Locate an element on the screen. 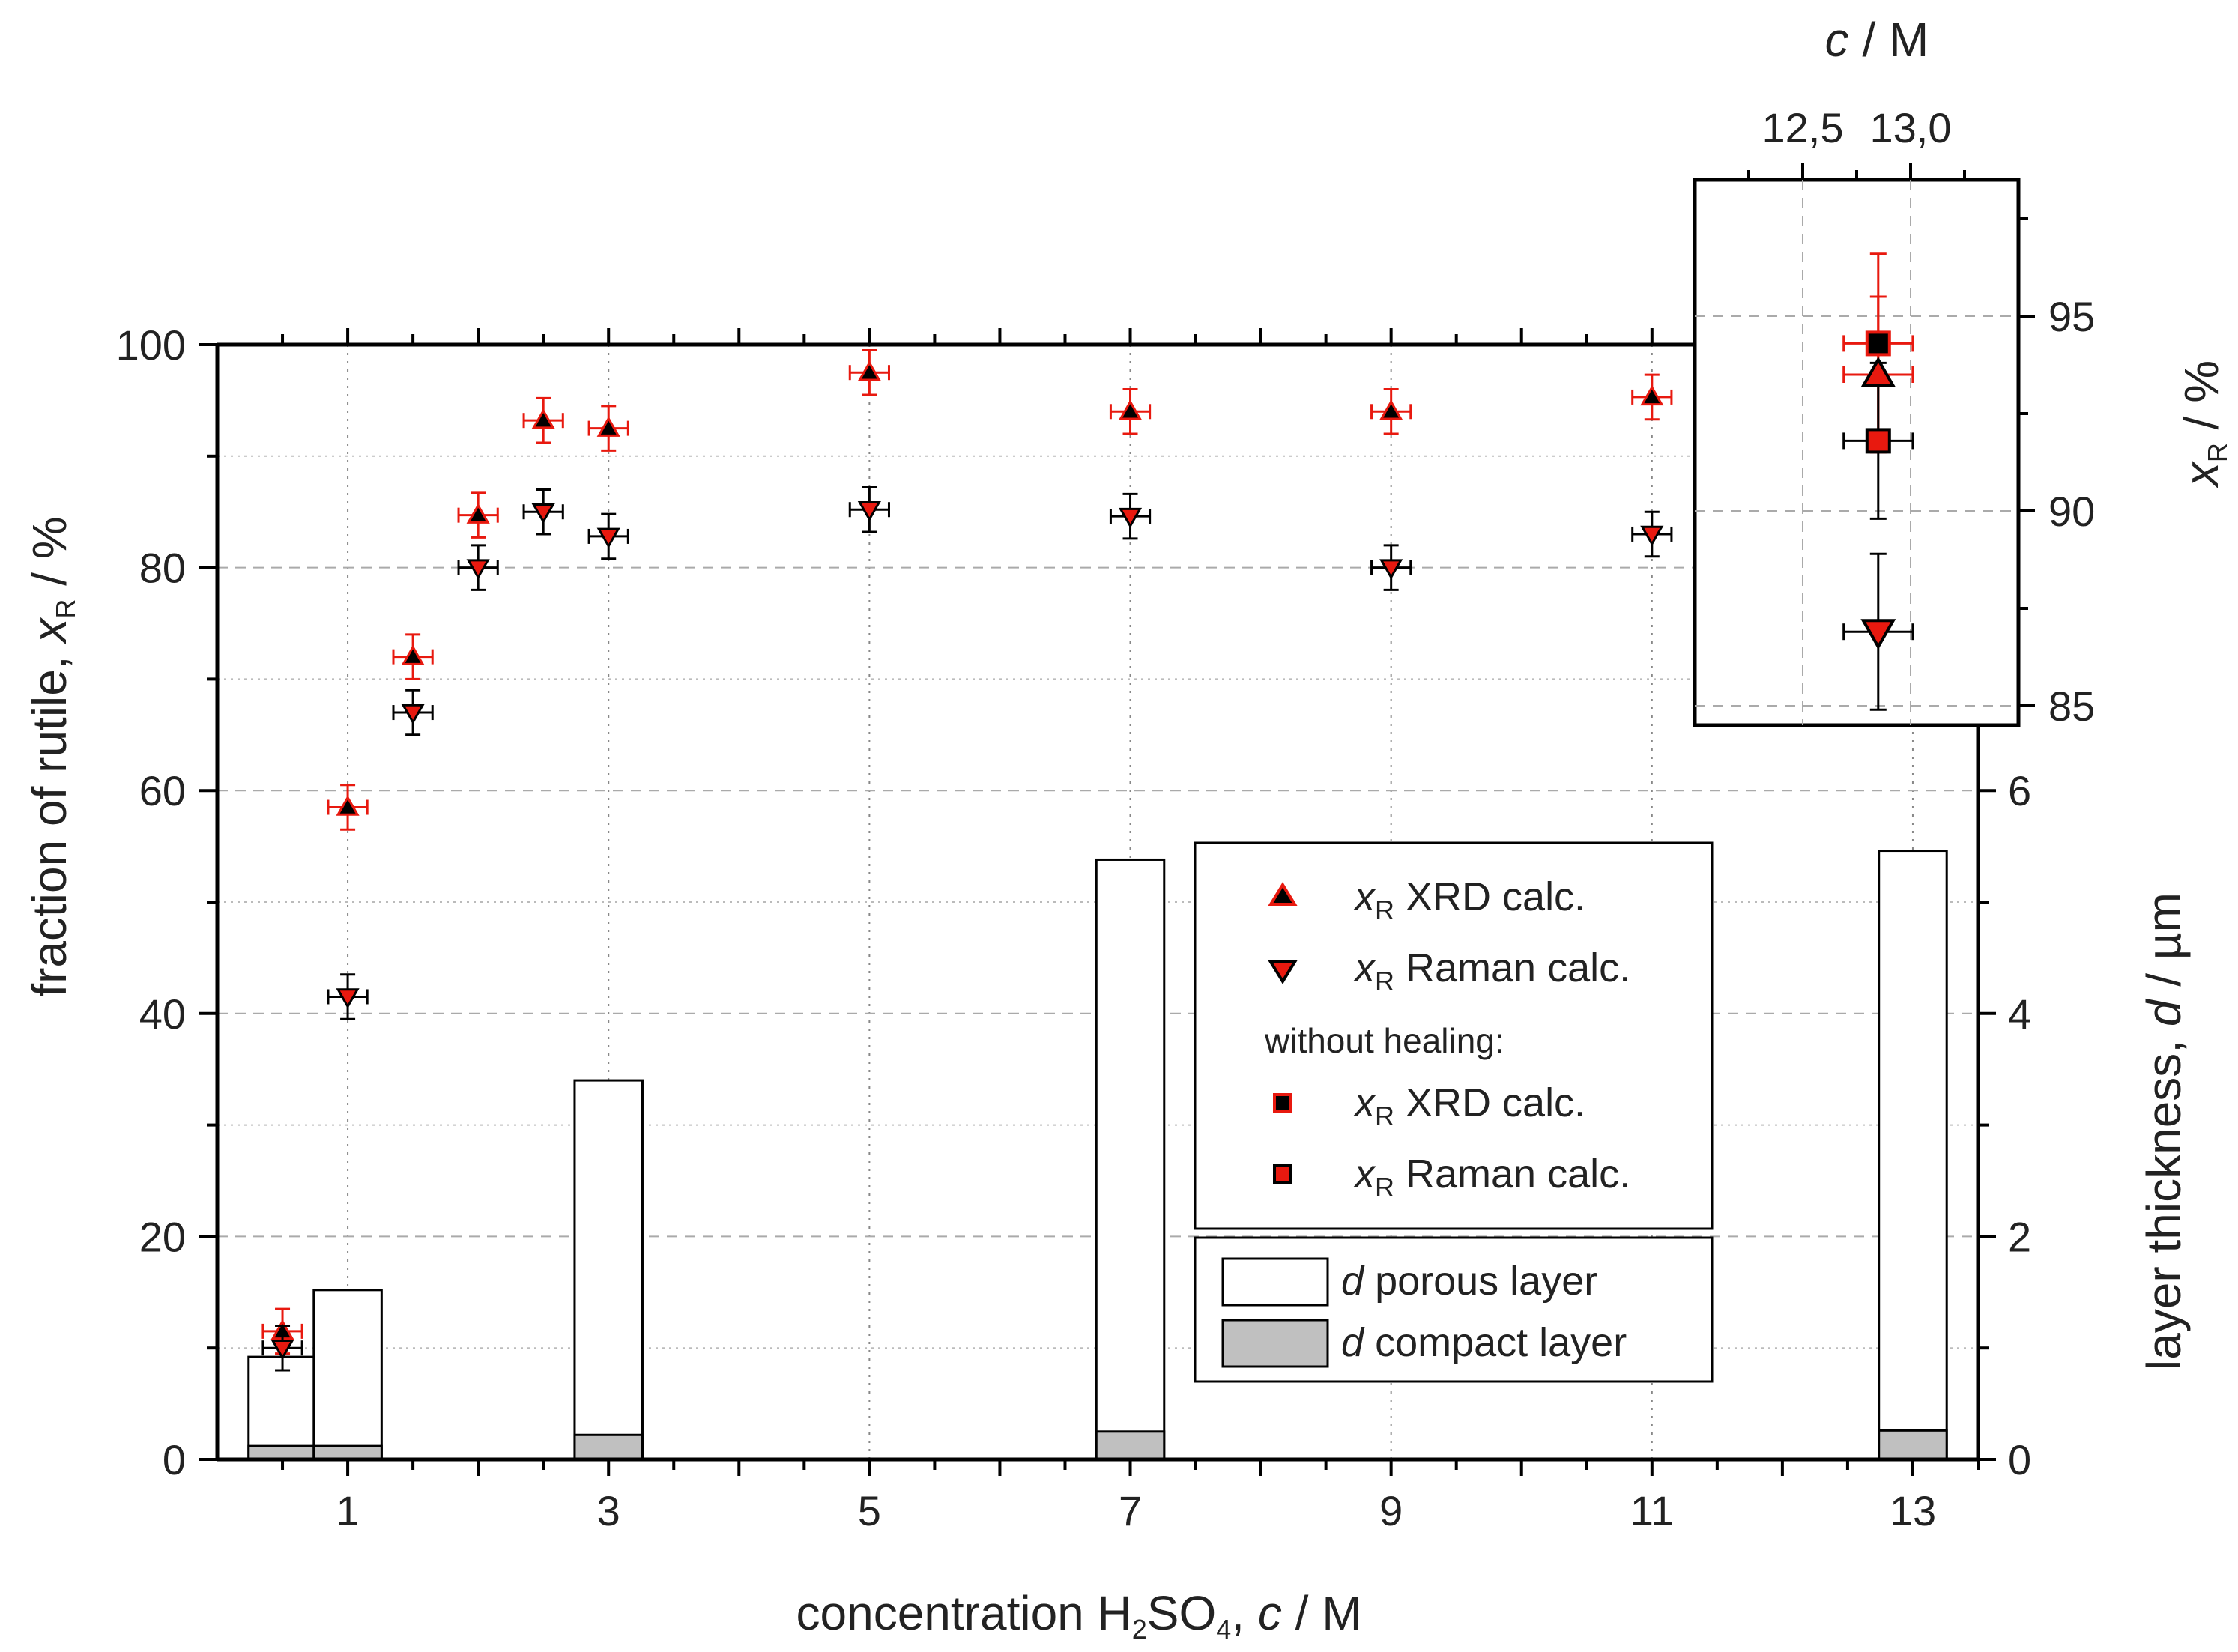  legend-label-raman: xR Raman calc. is located at coordinates (1491, 970).